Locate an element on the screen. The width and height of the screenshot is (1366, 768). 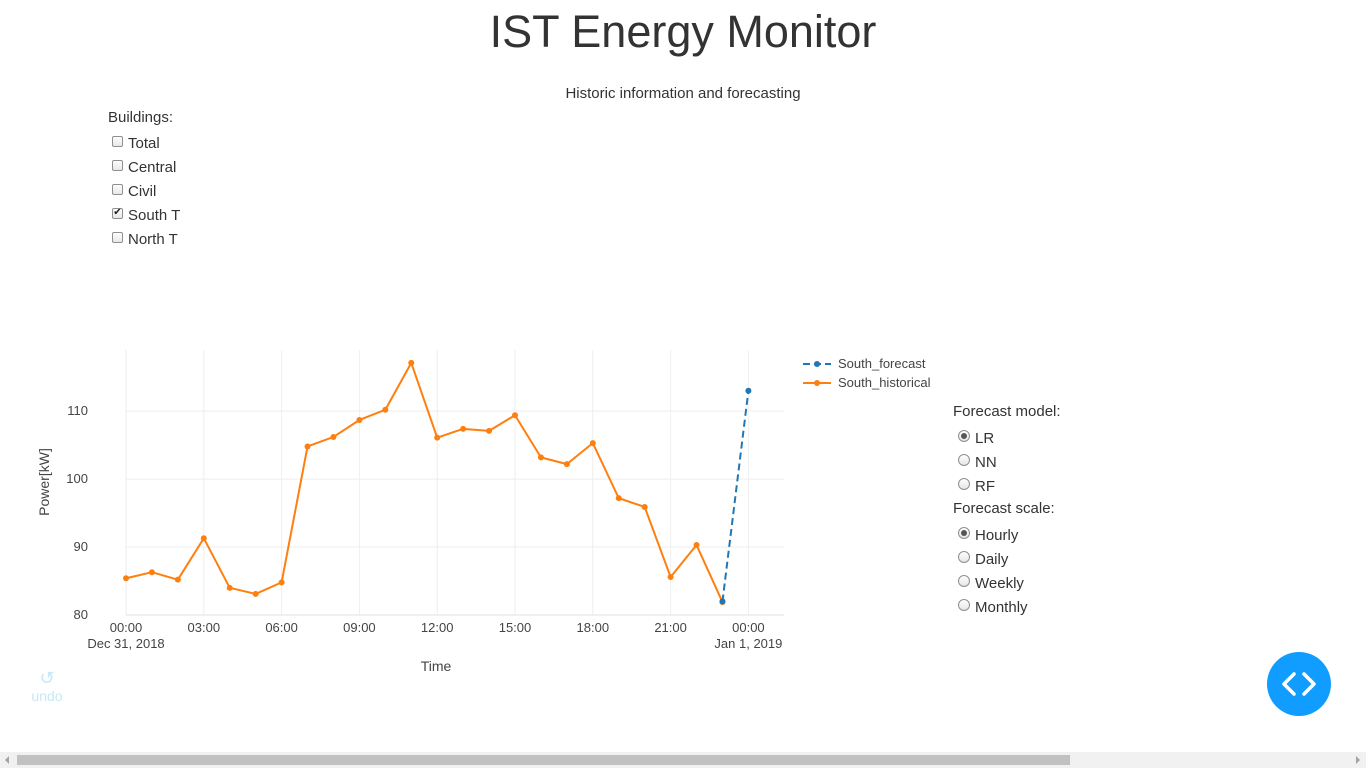
code-icon is located at coordinates (1299, 684).